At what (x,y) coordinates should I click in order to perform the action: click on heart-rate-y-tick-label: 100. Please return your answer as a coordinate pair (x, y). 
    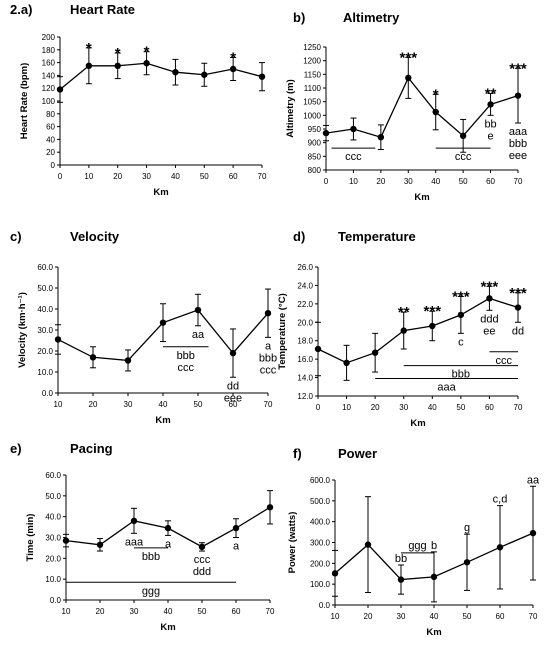
    Looking at the image, I should click on (49, 101).